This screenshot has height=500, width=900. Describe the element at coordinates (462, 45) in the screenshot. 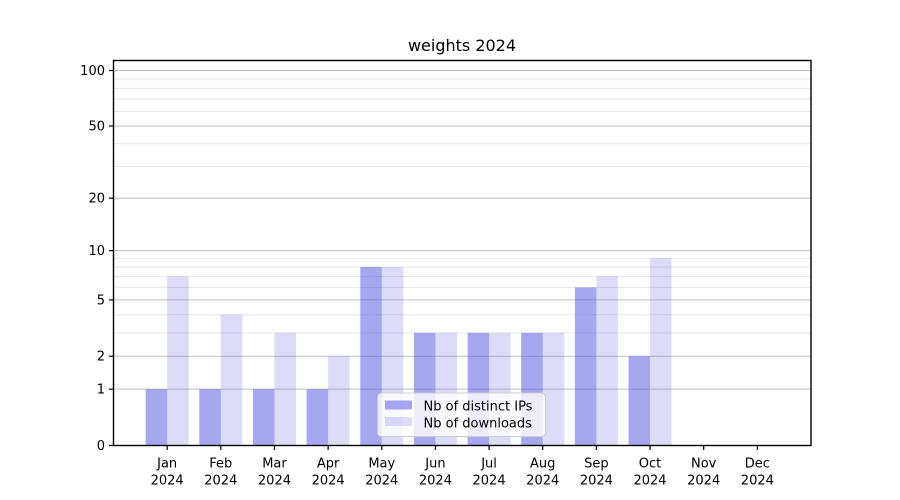

I see `chart-title: weights 2024` at that location.